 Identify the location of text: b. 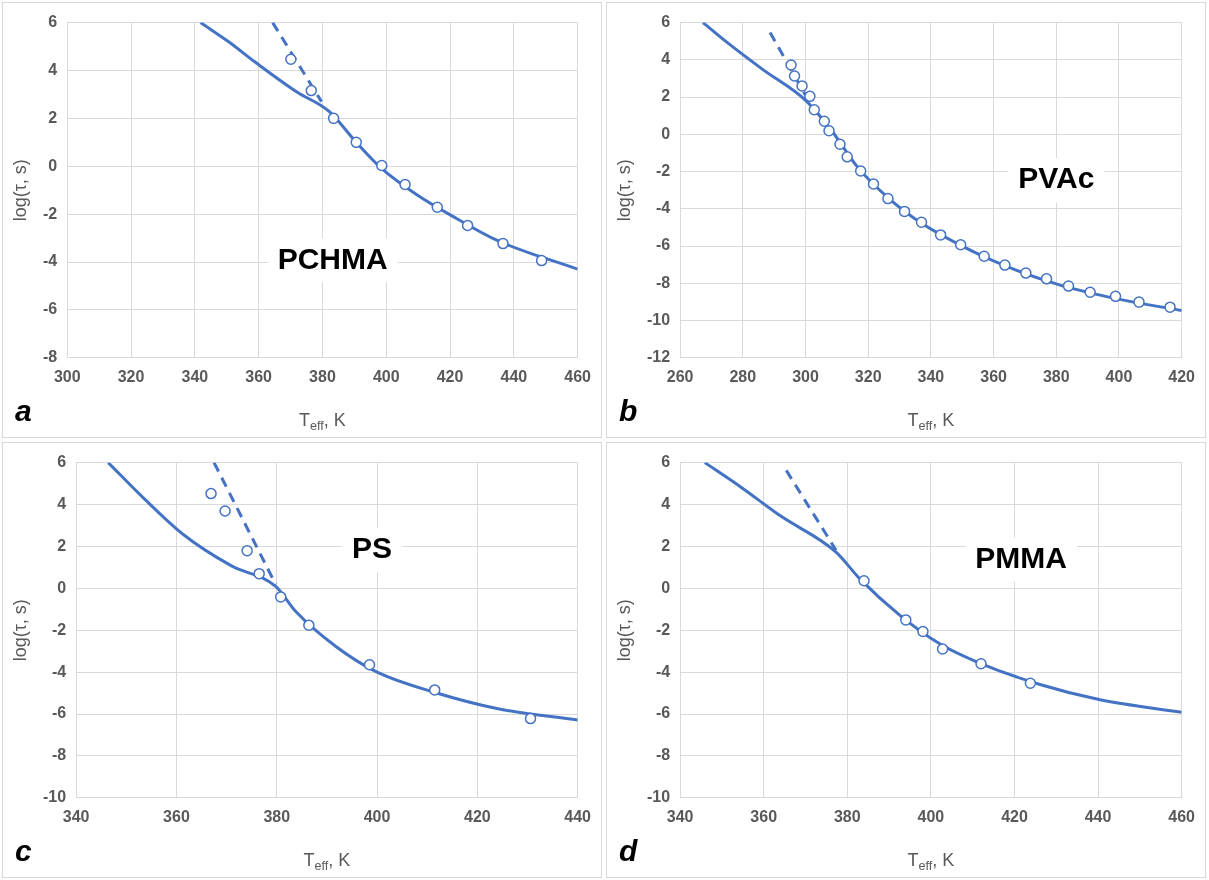
(628, 411).